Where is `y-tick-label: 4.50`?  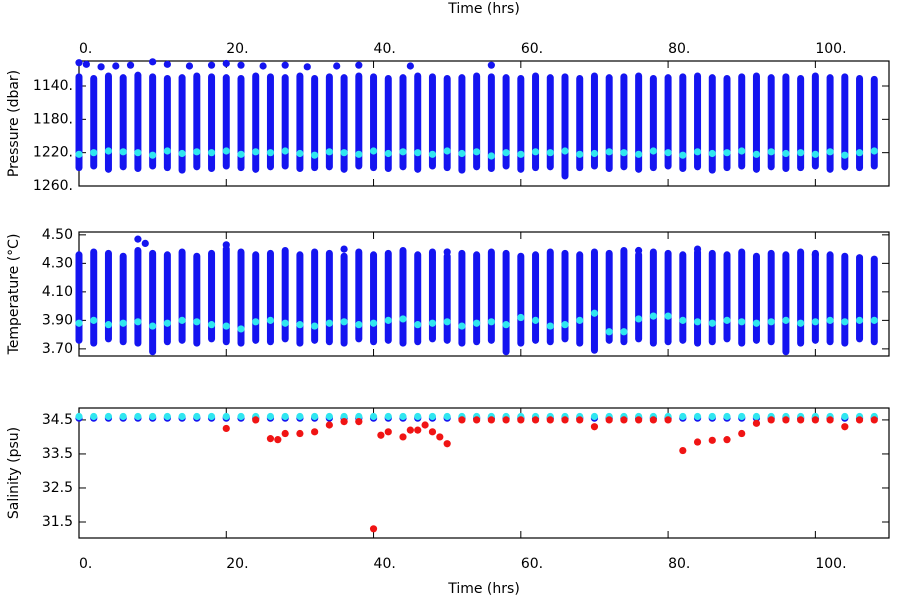
y-tick-label: 4.50 is located at coordinates (57, 235).